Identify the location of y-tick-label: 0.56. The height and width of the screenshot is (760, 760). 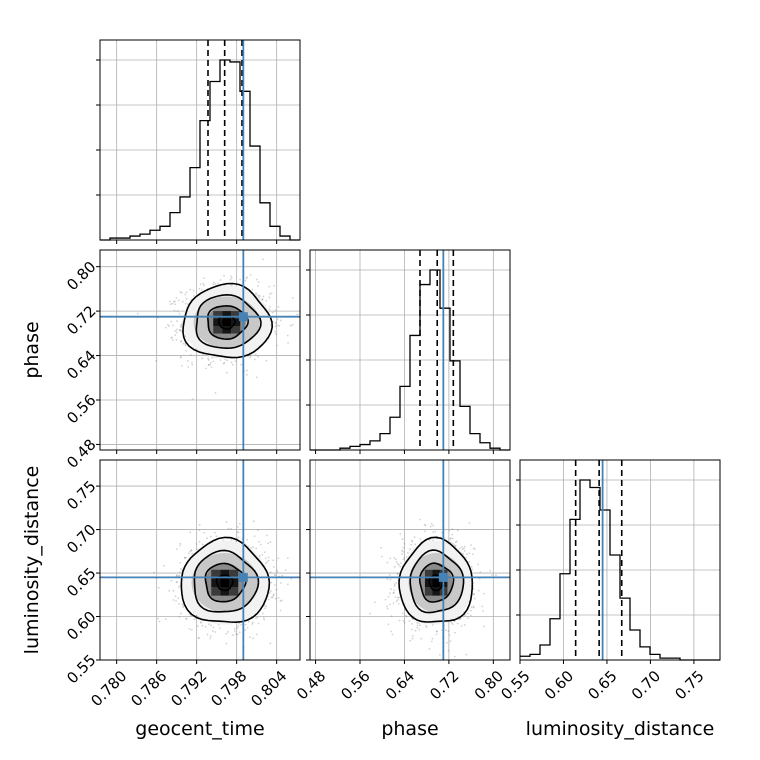
(81, 409).